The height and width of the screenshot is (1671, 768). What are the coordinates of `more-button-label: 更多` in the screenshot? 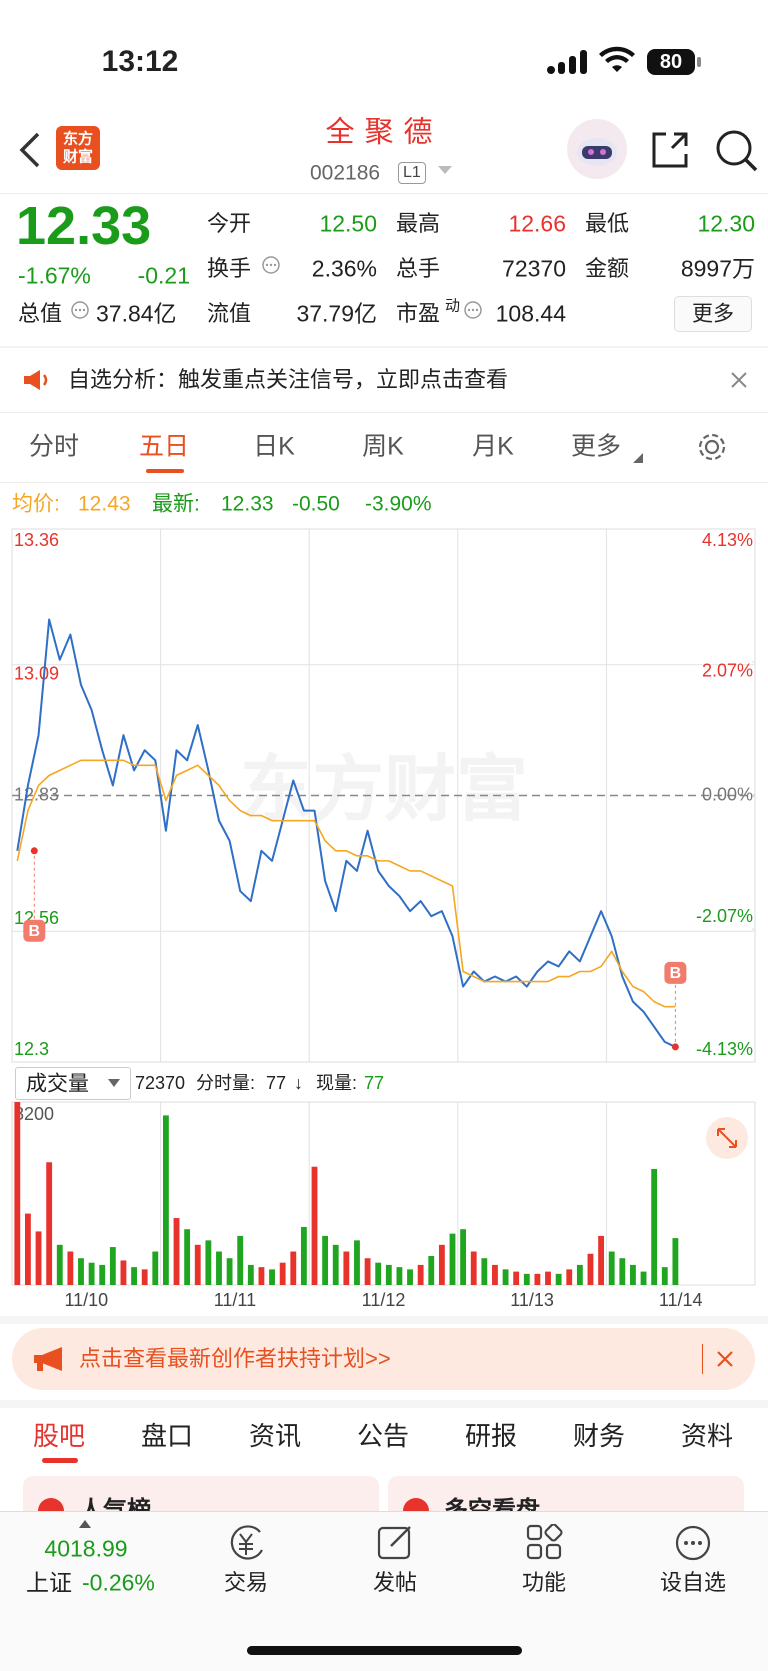 It's located at (713, 314).